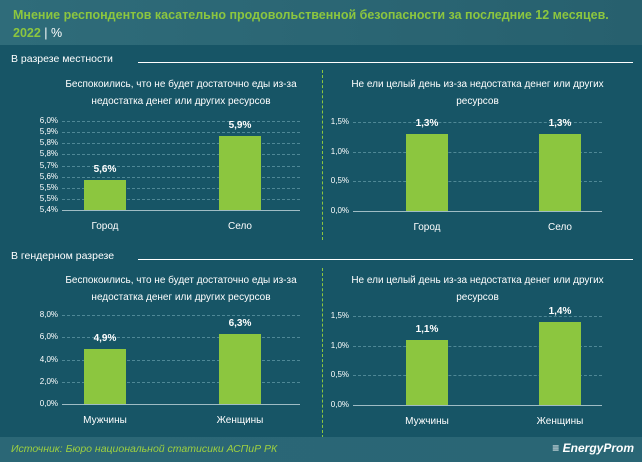 The height and width of the screenshot is (462, 642). I want to click on section-label-gender: В гендерном разрезе, so click(63, 256).